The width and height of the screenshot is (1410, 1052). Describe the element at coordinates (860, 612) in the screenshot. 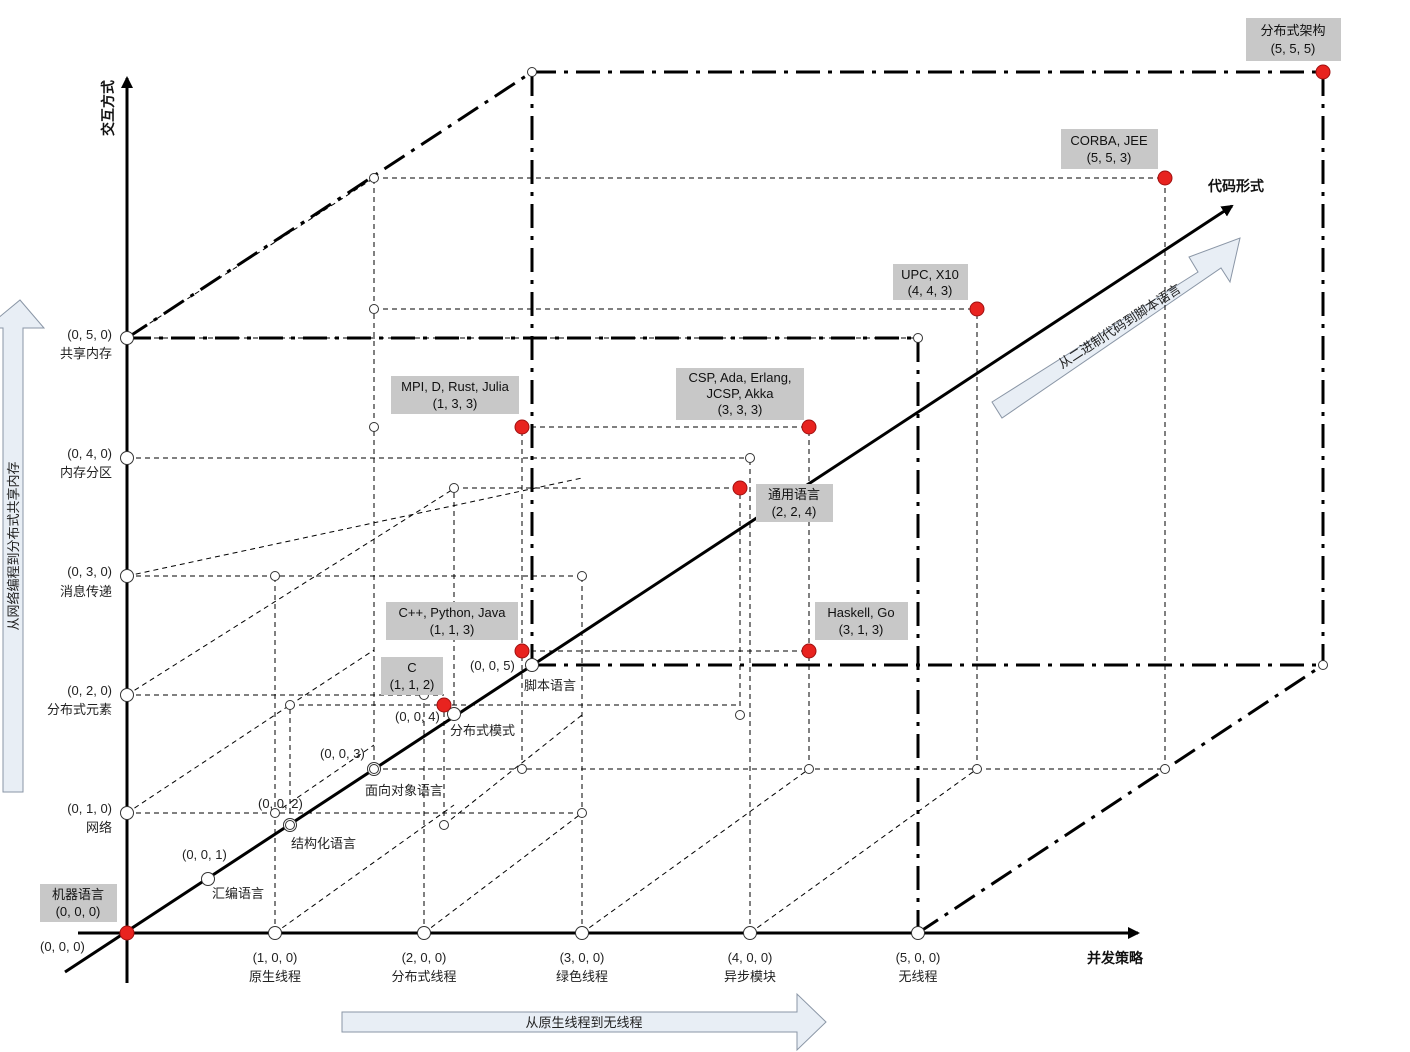

I see `label-line: Haskell, Go` at that location.